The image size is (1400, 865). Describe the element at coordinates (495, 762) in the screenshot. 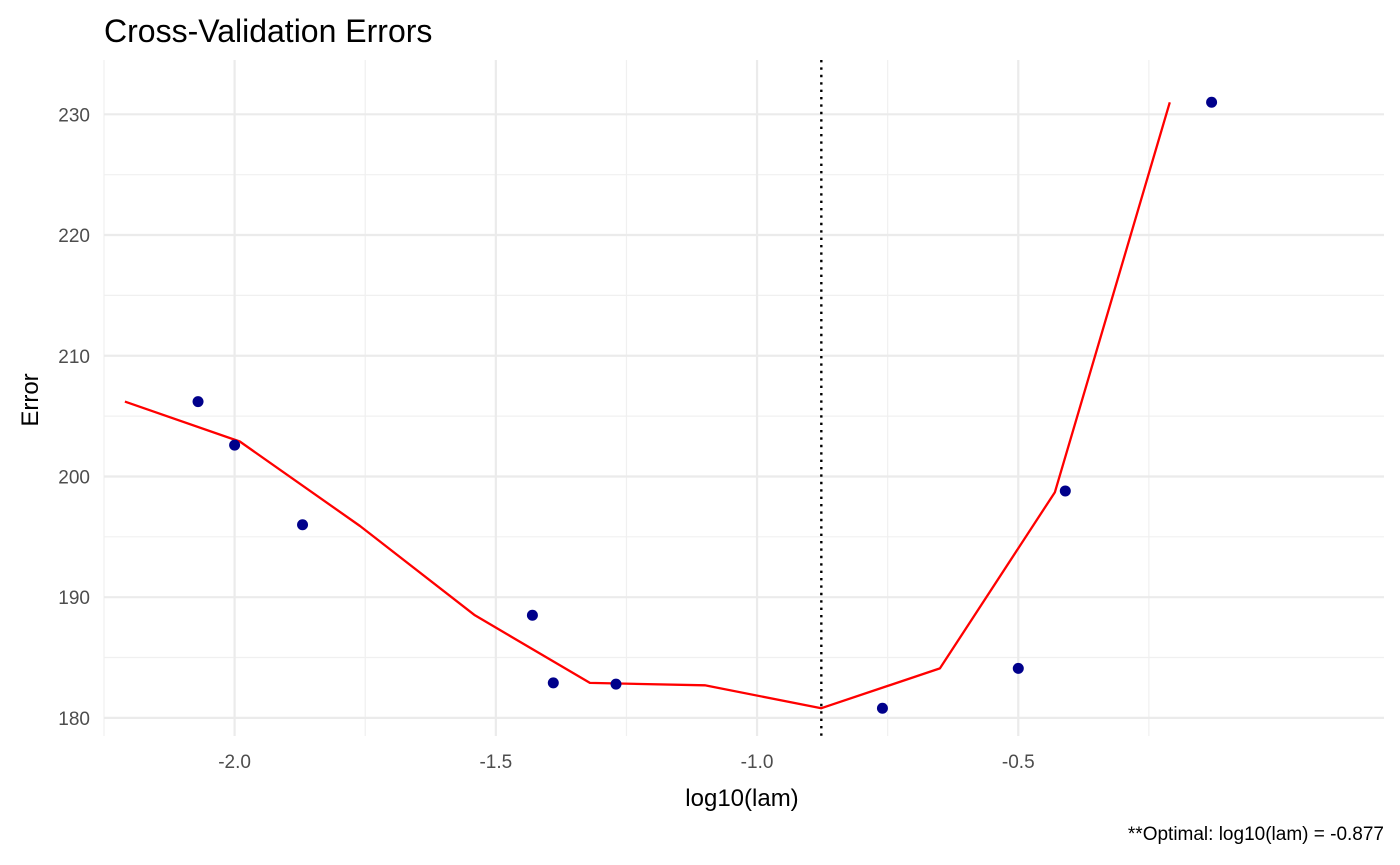

I see `x-tick-label: -1.5` at that location.